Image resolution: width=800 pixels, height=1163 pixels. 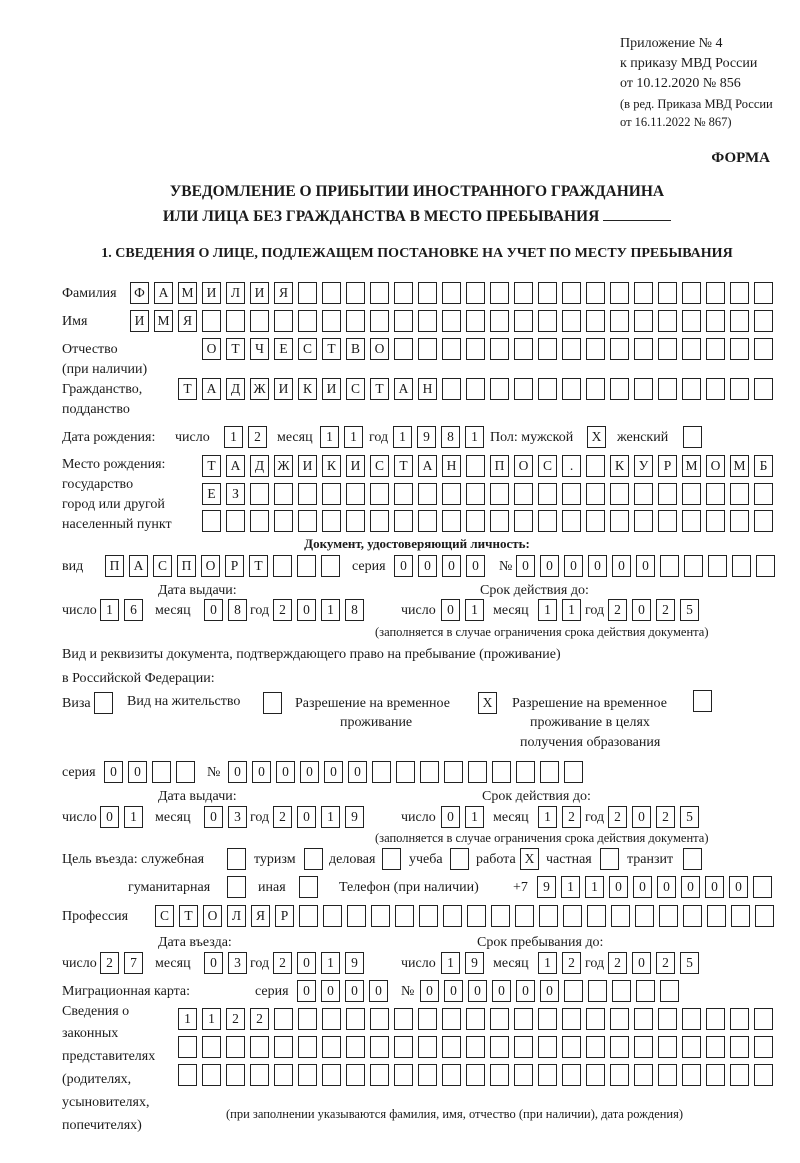 I want to click on char-box: Б, so click(x=763, y=466).